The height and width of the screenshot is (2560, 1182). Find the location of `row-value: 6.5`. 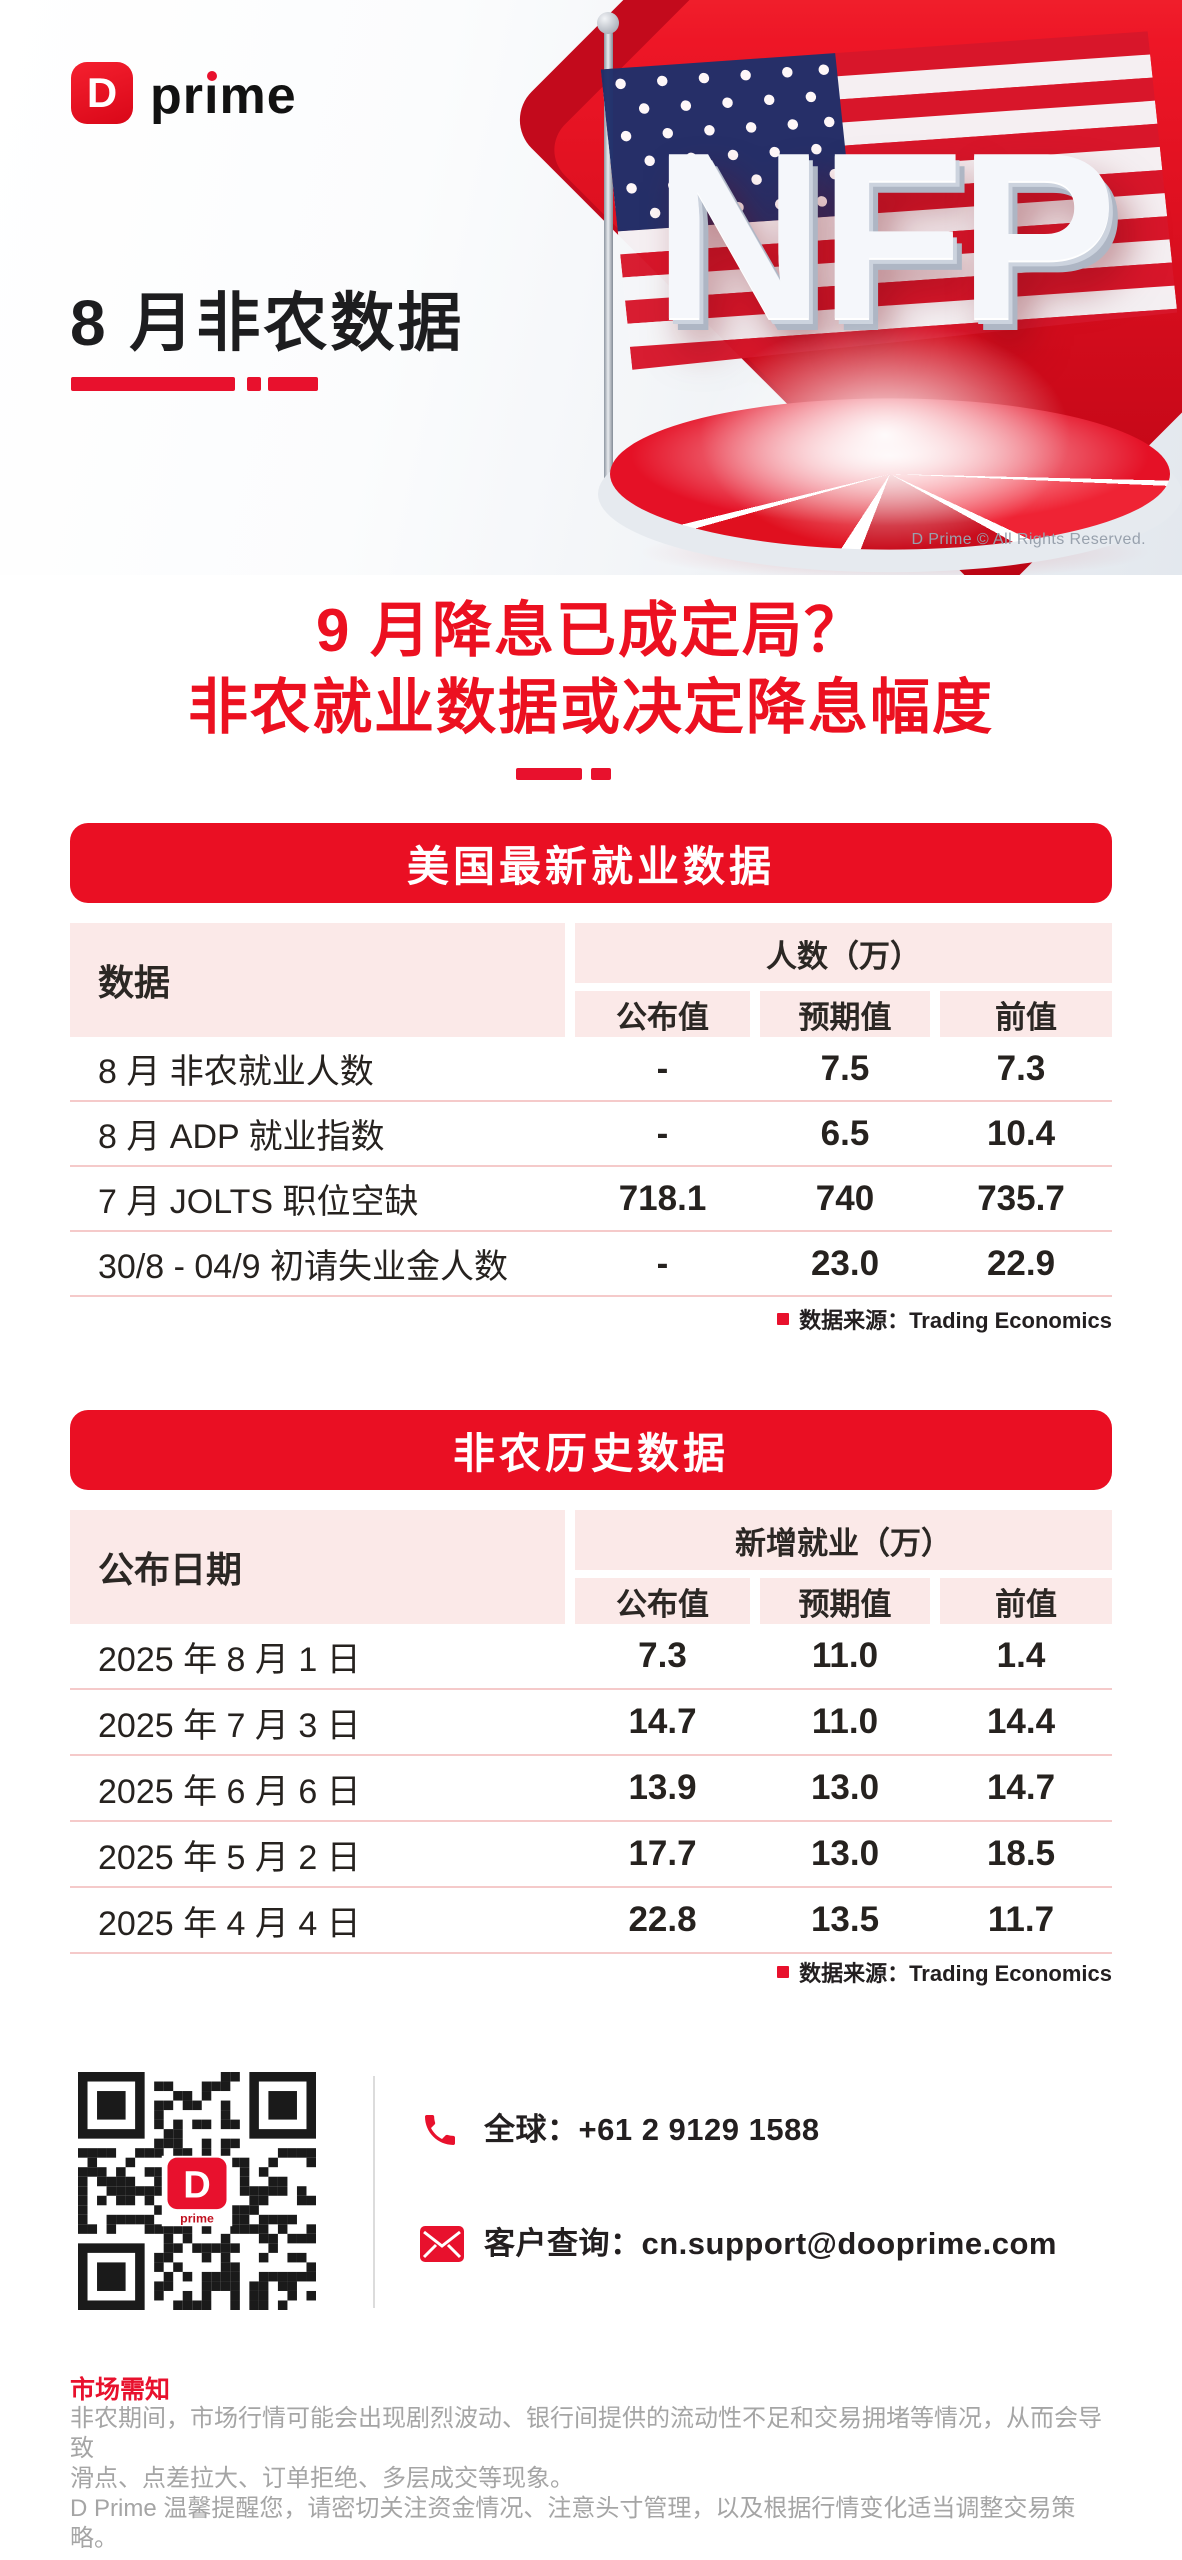

row-value: 6.5 is located at coordinates (845, 1133).